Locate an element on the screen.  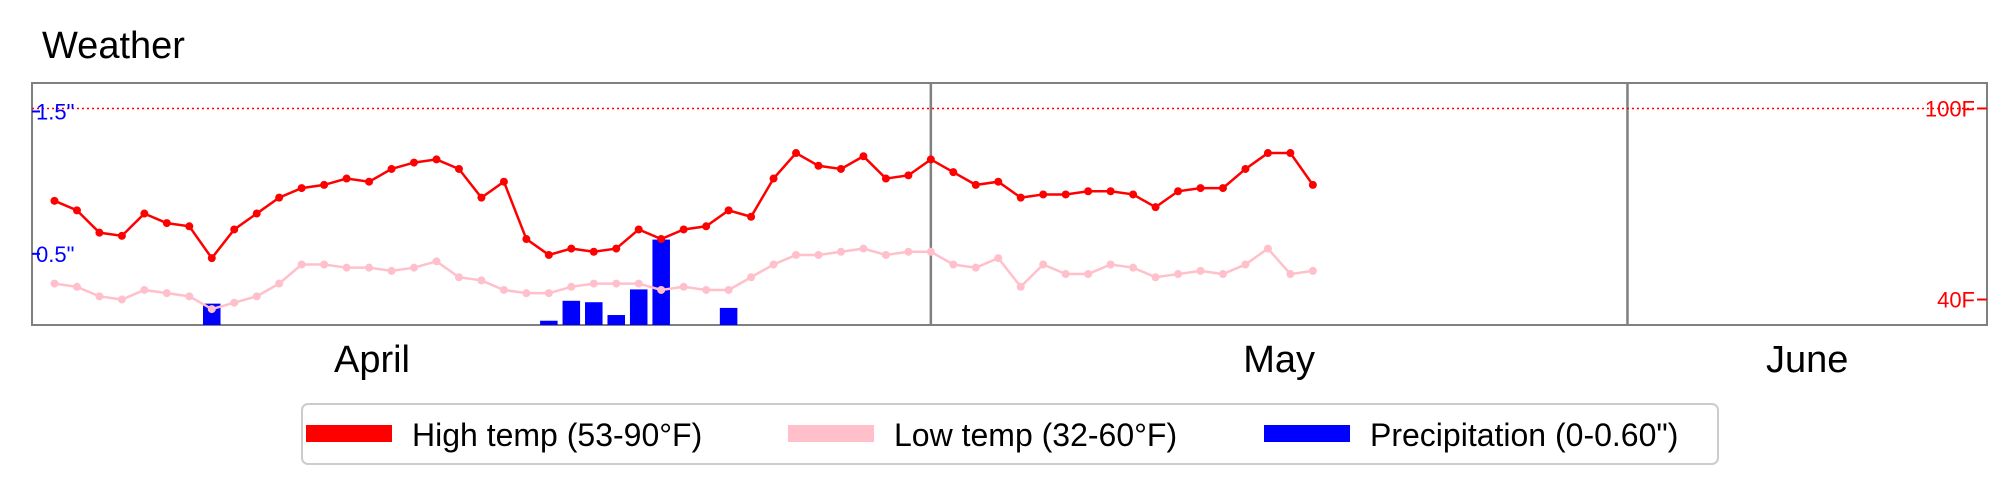
legend-label: Low temp (32-60°F) is located at coordinates (1035, 435).